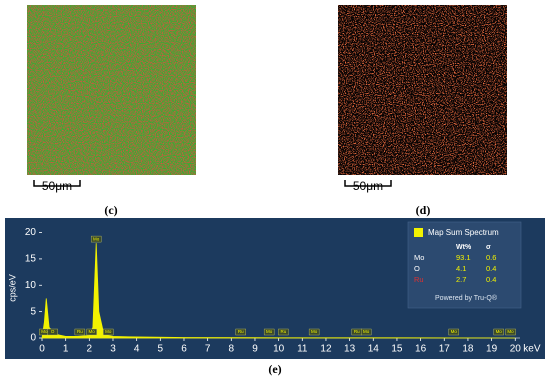 Image resolution: width=550 pixels, height=383 pixels. Describe the element at coordinates (464, 247) in the screenshot. I see `legend-header: Wt%` at that location.